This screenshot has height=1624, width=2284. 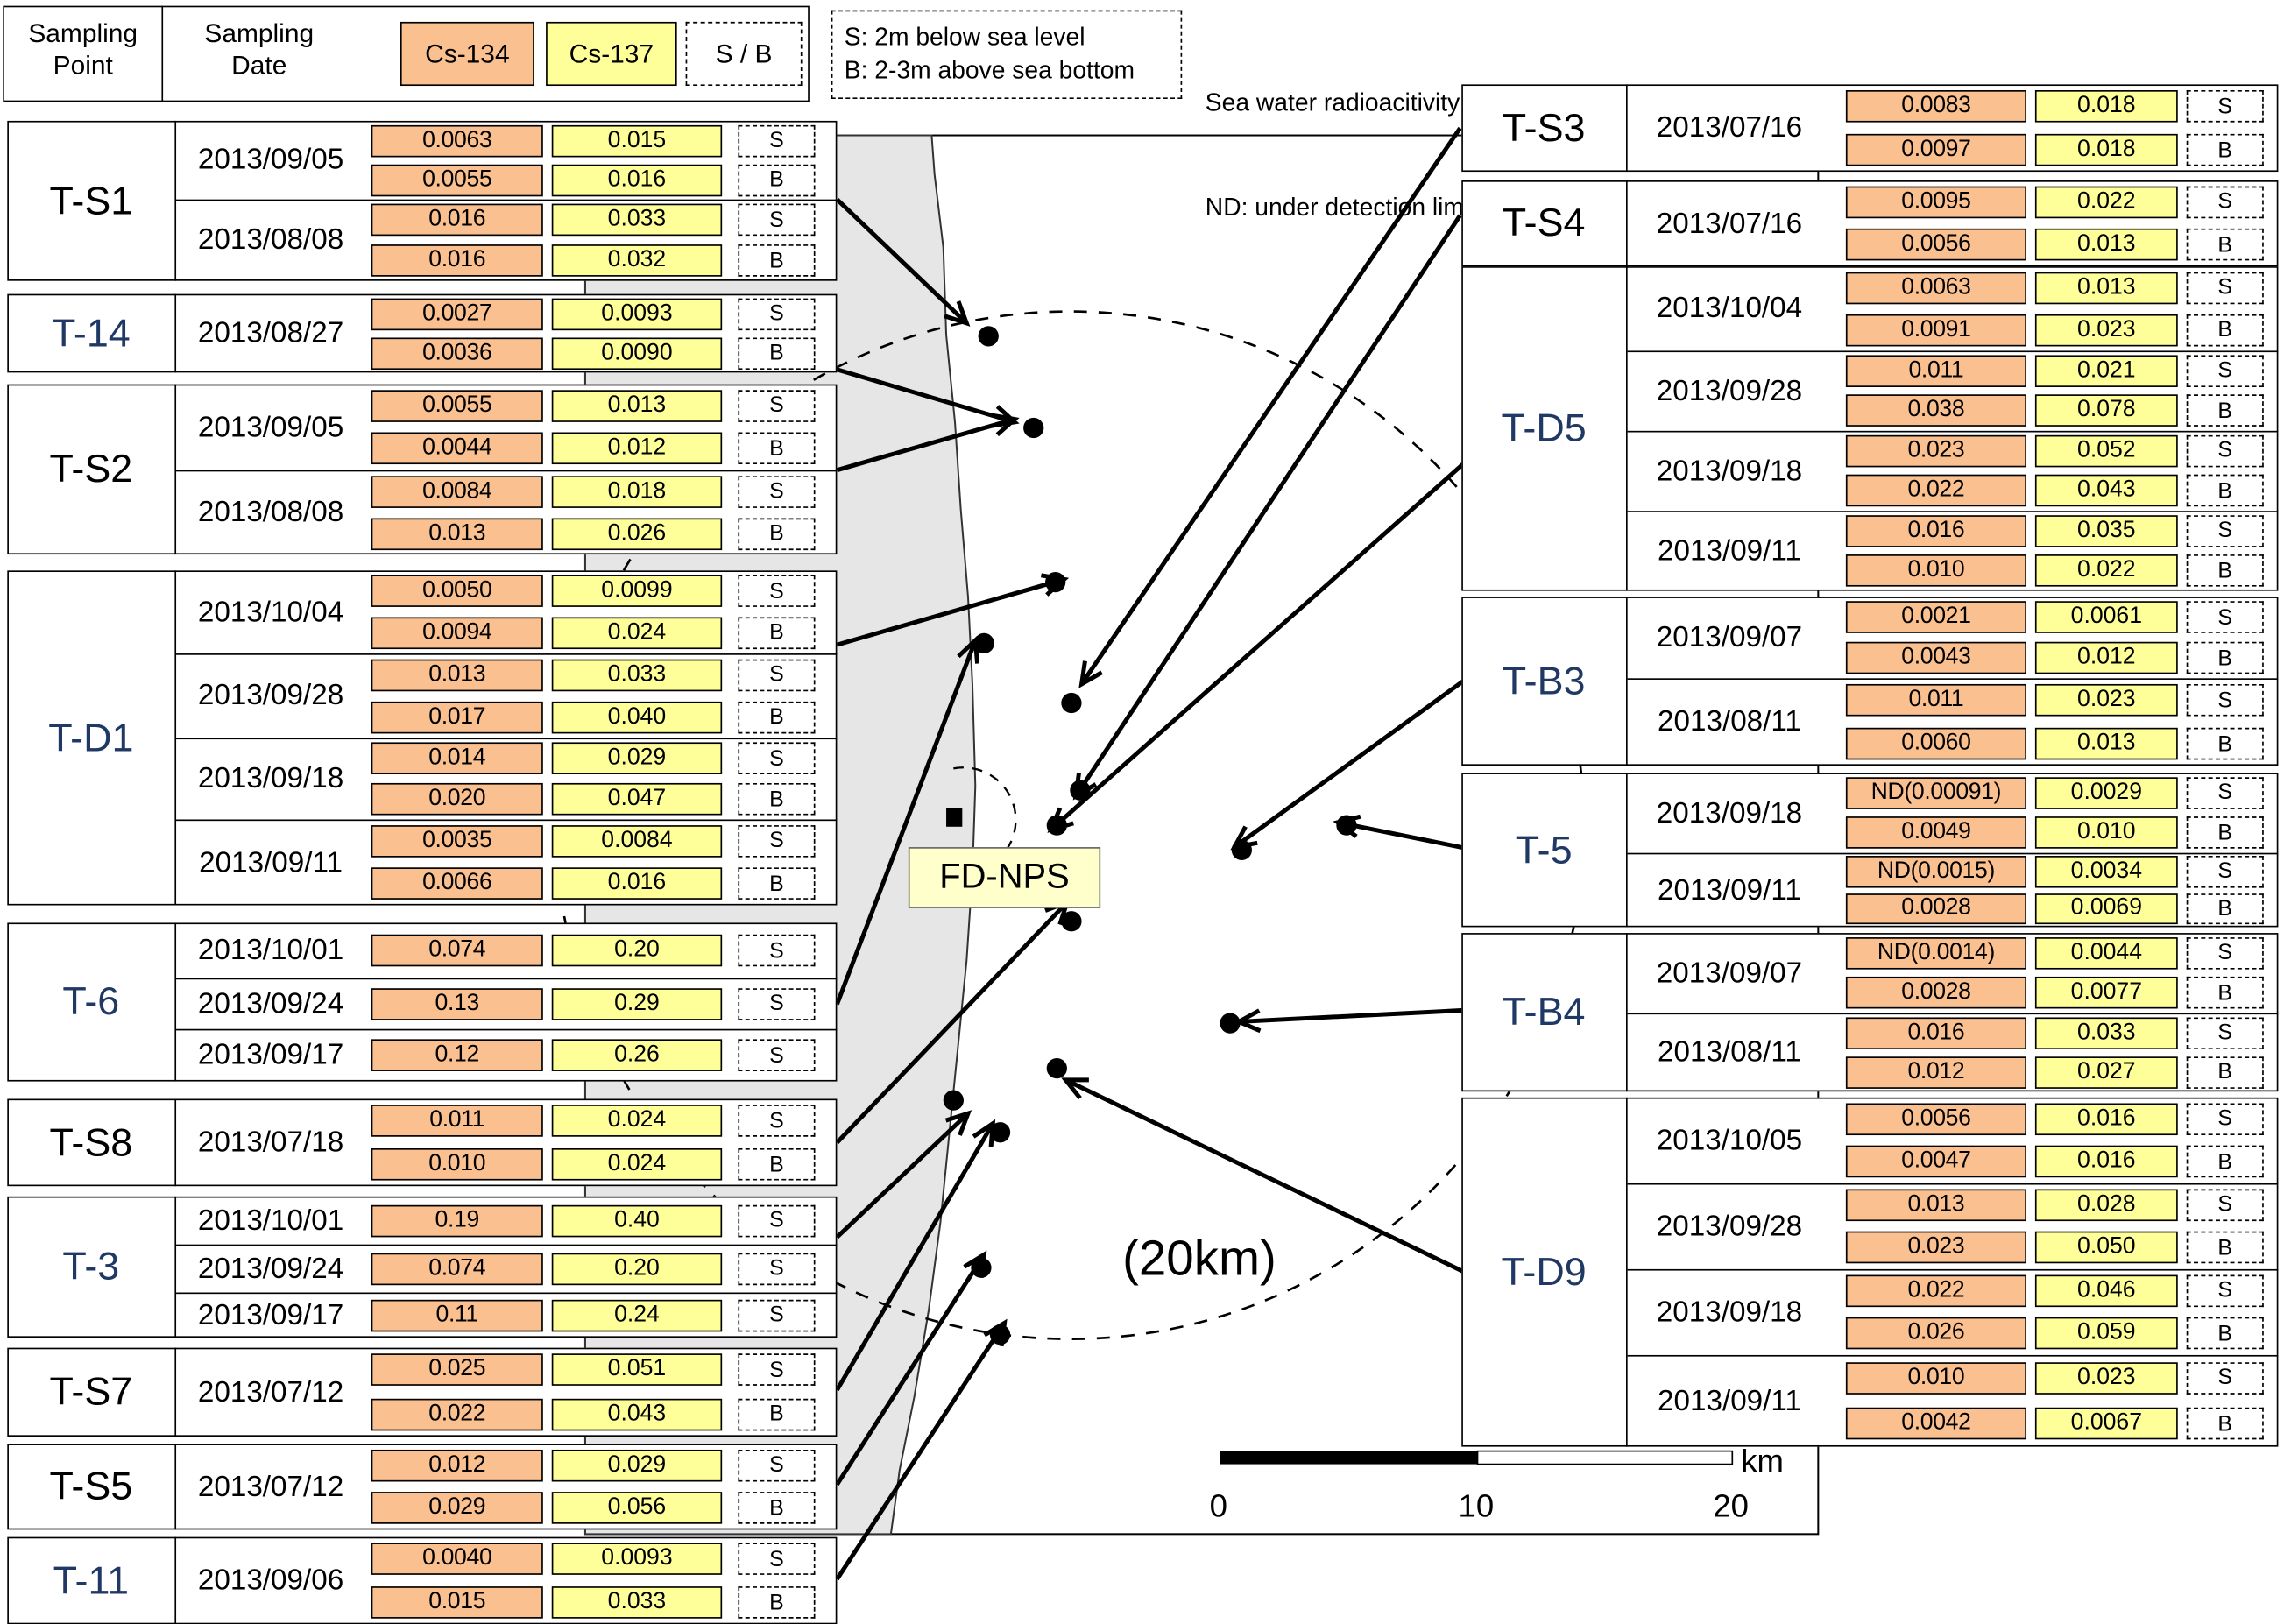 What do you see at coordinates (637, 179) in the screenshot?
I see `cs137-value: 0.016` at bounding box center [637, 179].